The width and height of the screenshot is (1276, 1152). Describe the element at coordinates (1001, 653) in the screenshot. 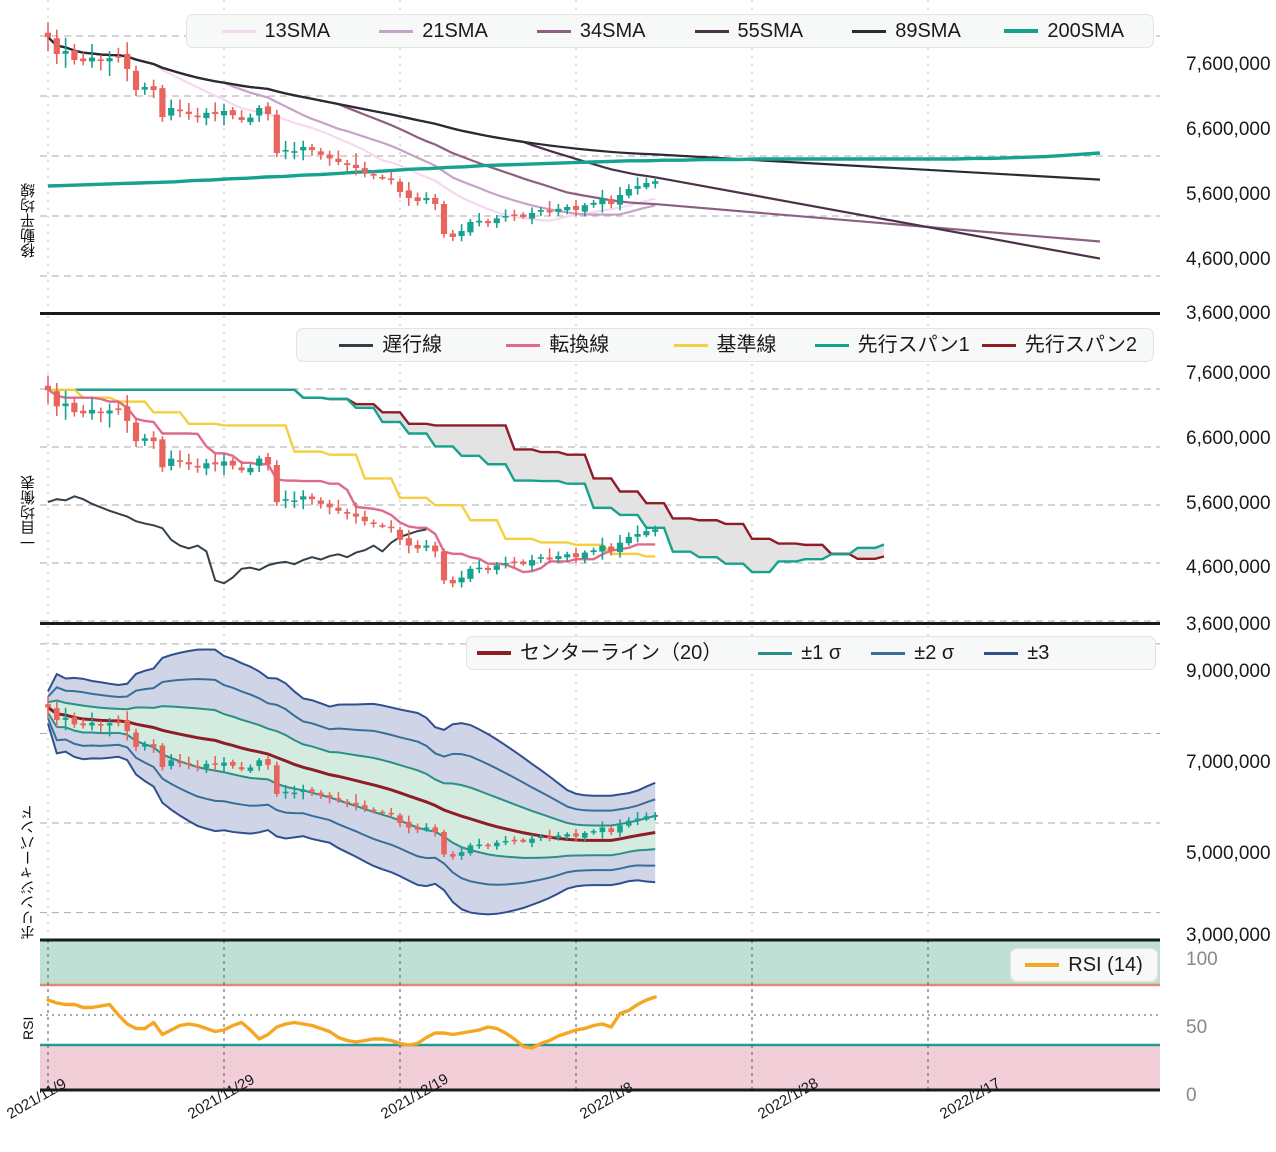

I see `legend-line-sigma3` at that location.